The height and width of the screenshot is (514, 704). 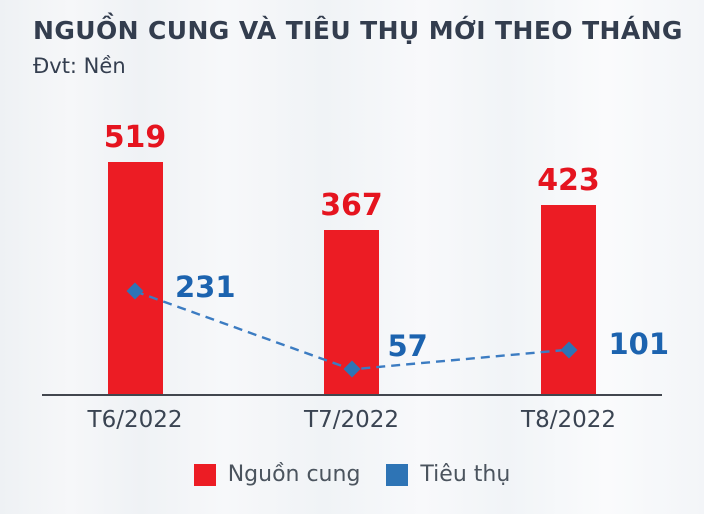 I want to click on line-value-label-t6-2022: 231, so click(x=205, y=287).